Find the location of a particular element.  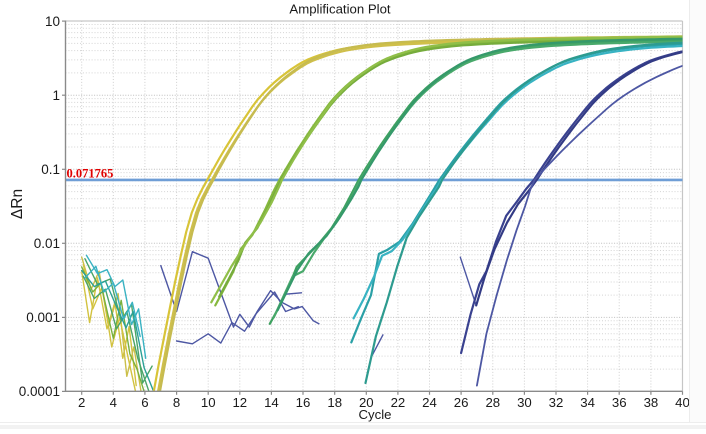

svg-text: 32 is located at coordinates (556, 402).